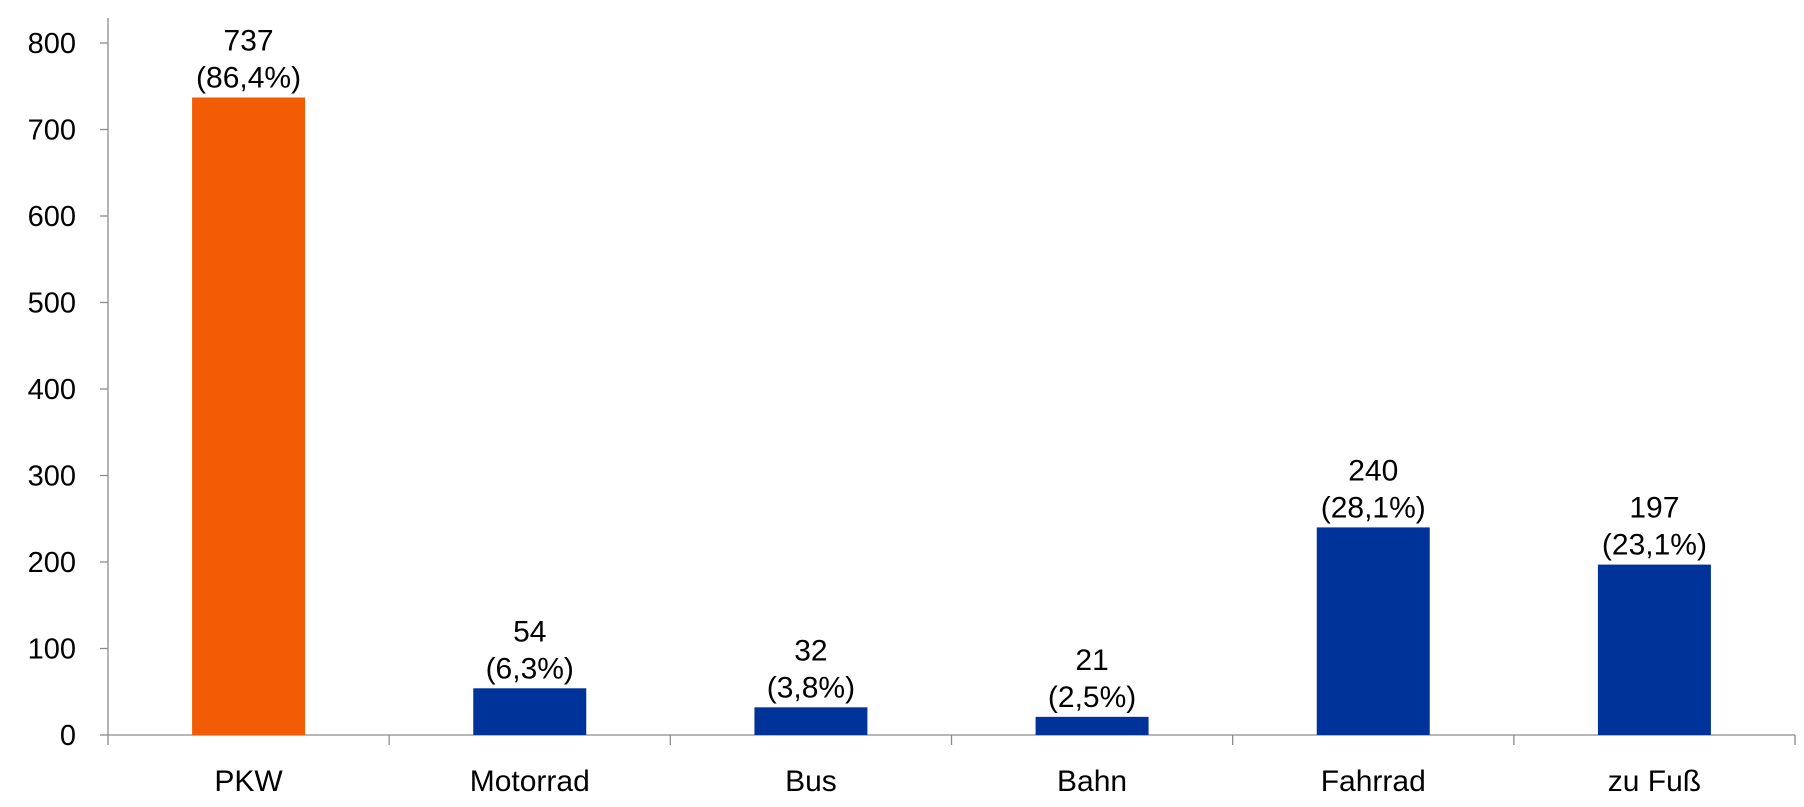 The height and width of the screenshot is (807, 1804). What do you see at coordinates (810, 650) in the screenshot?
I see `data-label-value: 32` at bounding box center [810, 650].